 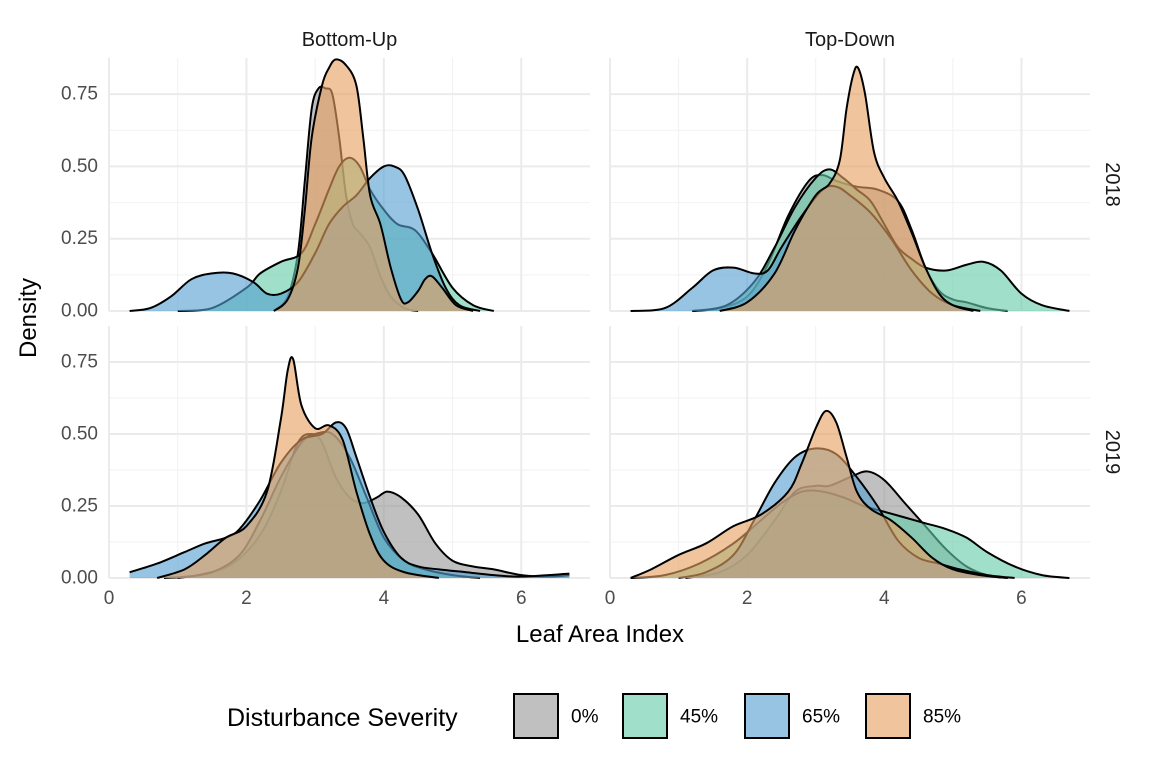 What do you see at coordinates (28, 318) in the screenshot?
I see `y-axis-title: Density` at bounding box center [28, 318].